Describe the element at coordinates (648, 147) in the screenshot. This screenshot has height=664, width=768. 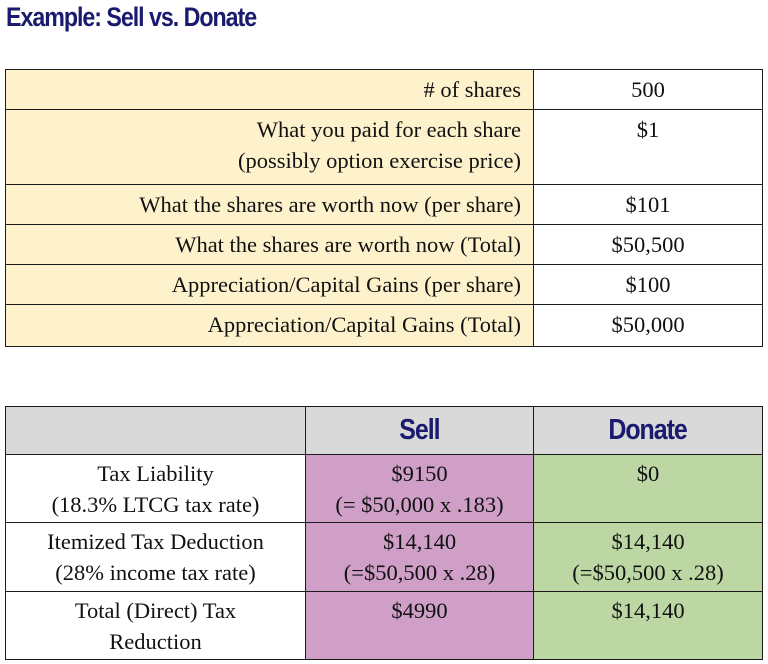
I see `facts-value-paid-per-share: $1` at that location.